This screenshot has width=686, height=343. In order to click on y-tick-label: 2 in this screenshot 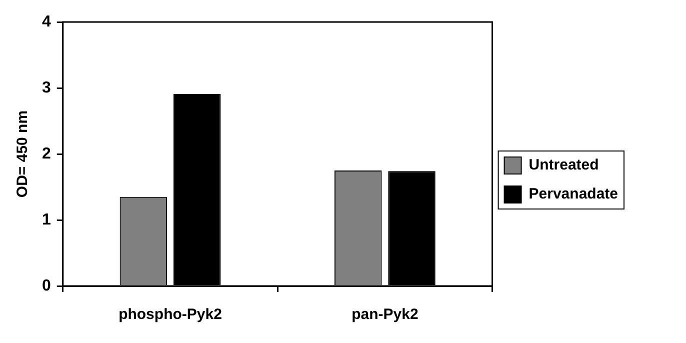, I will do `click(46, 153)`.